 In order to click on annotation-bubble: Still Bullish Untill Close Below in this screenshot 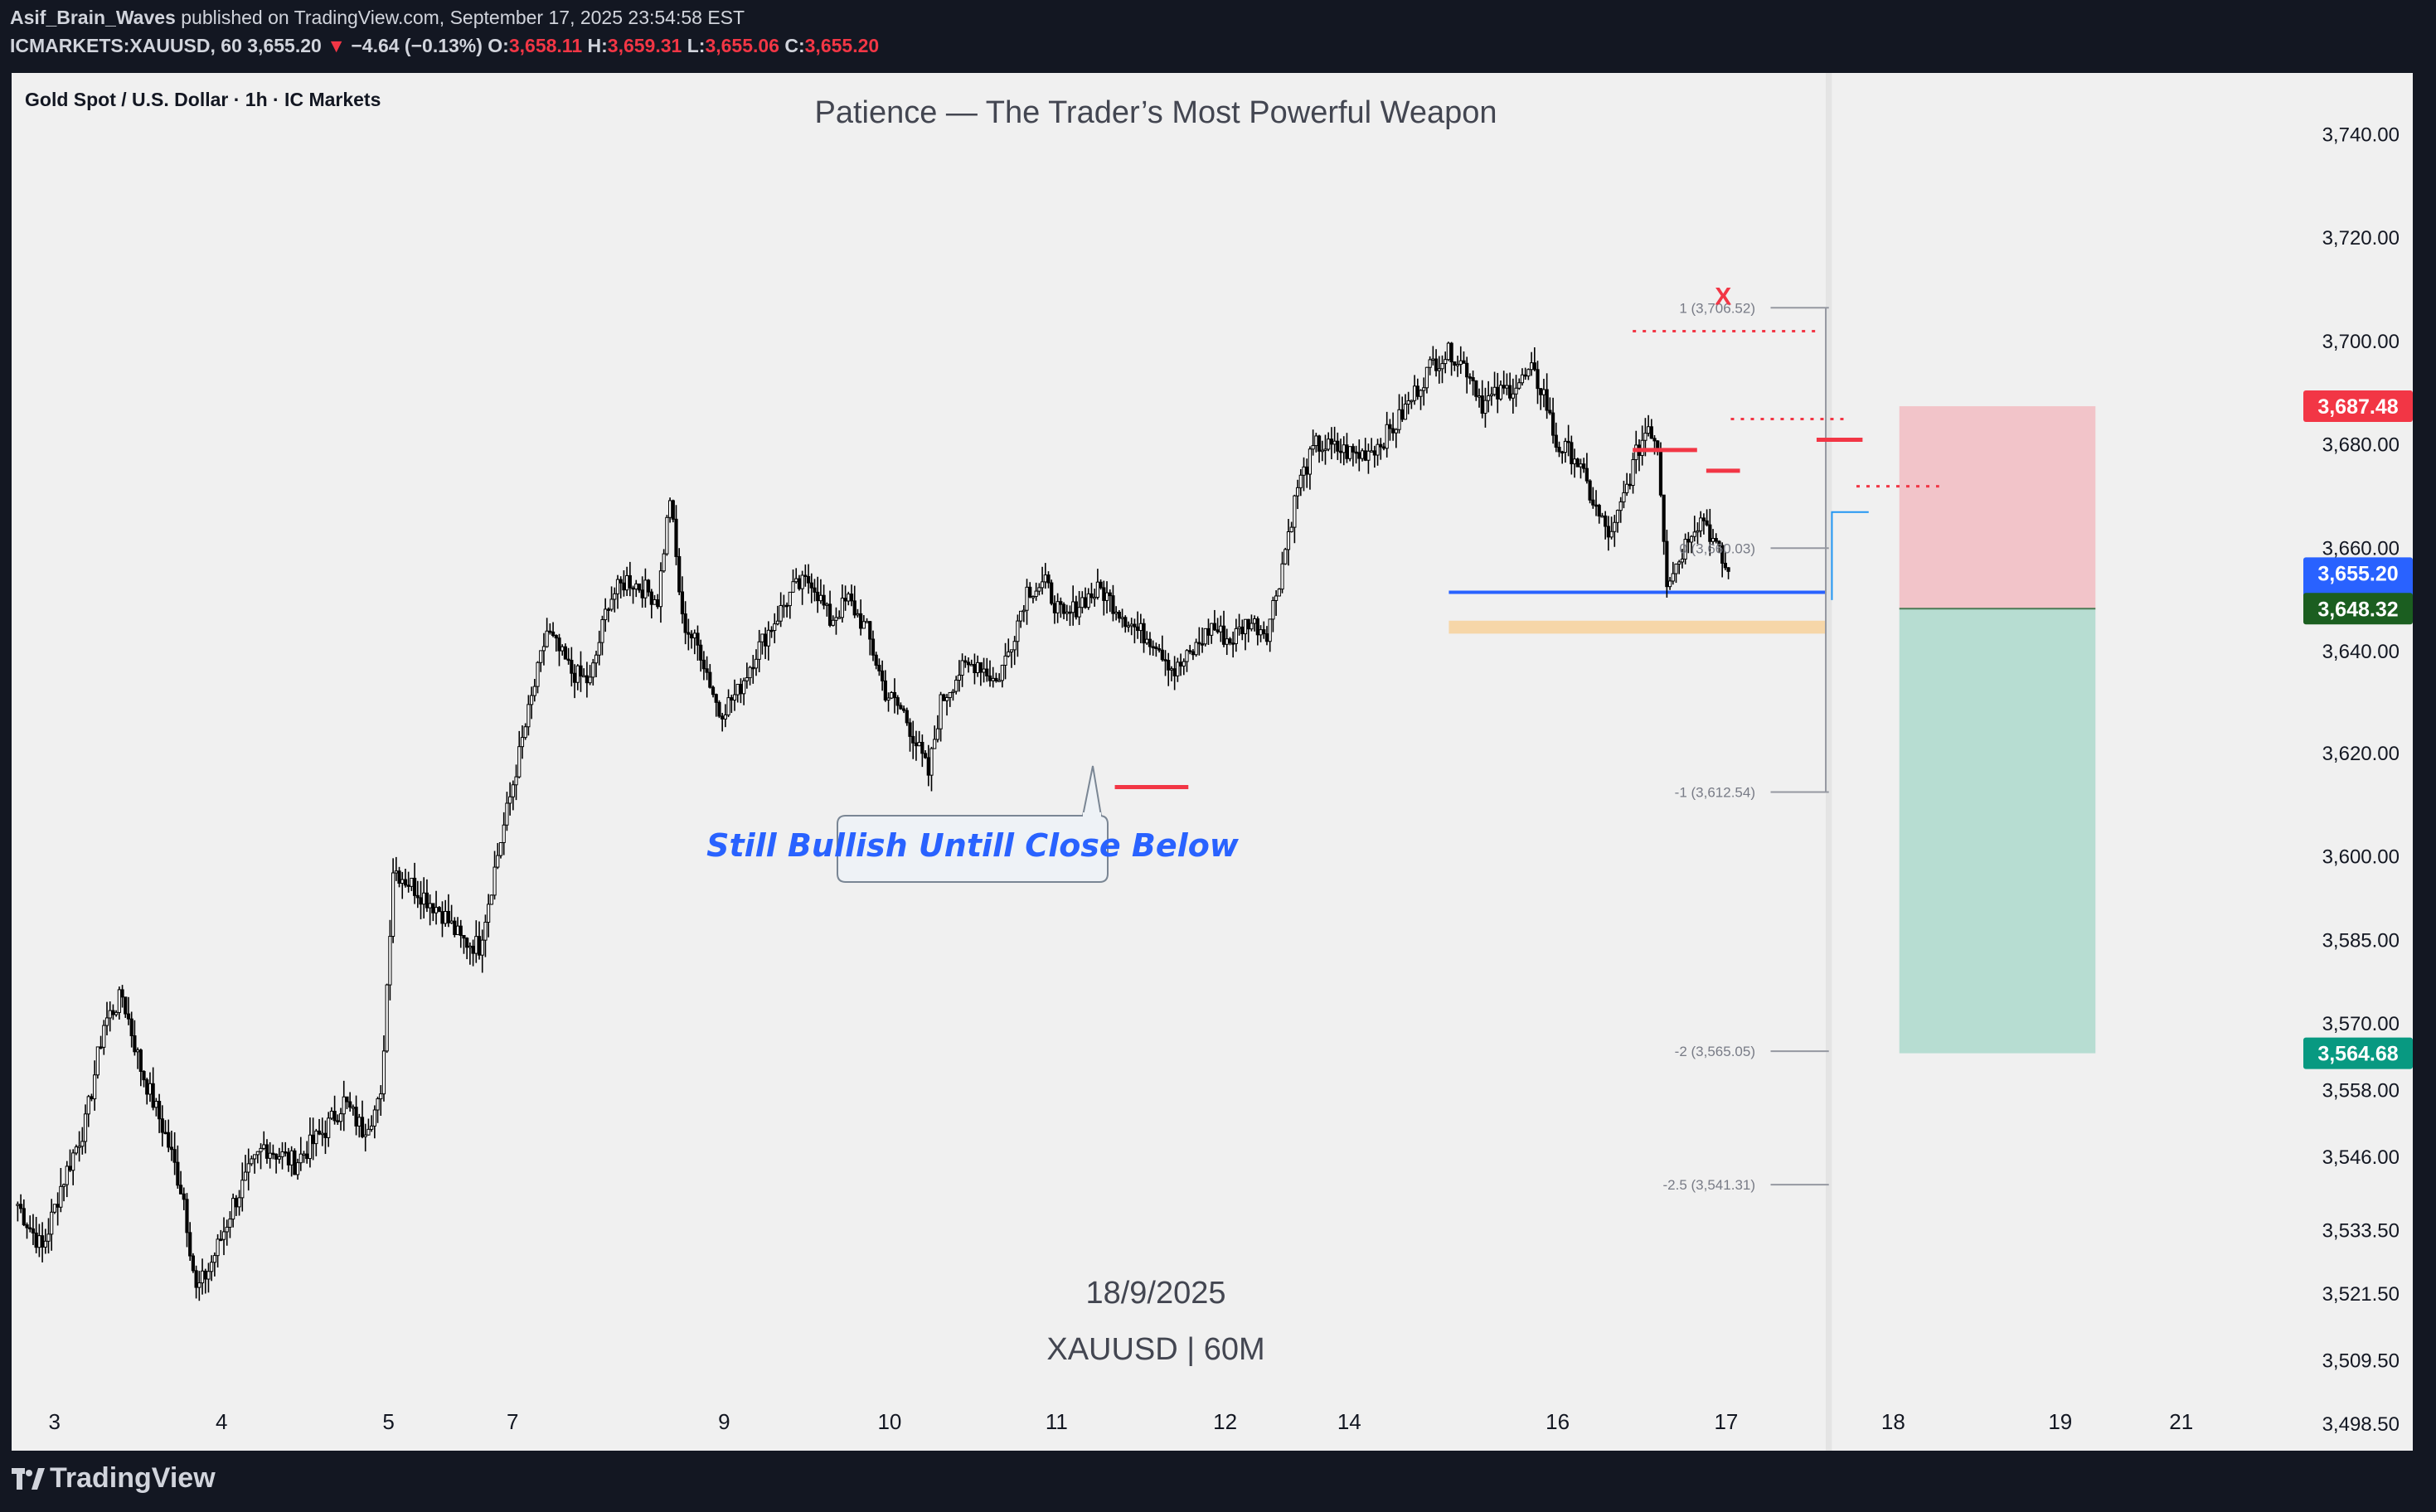, I will do `click(973, 824)`.